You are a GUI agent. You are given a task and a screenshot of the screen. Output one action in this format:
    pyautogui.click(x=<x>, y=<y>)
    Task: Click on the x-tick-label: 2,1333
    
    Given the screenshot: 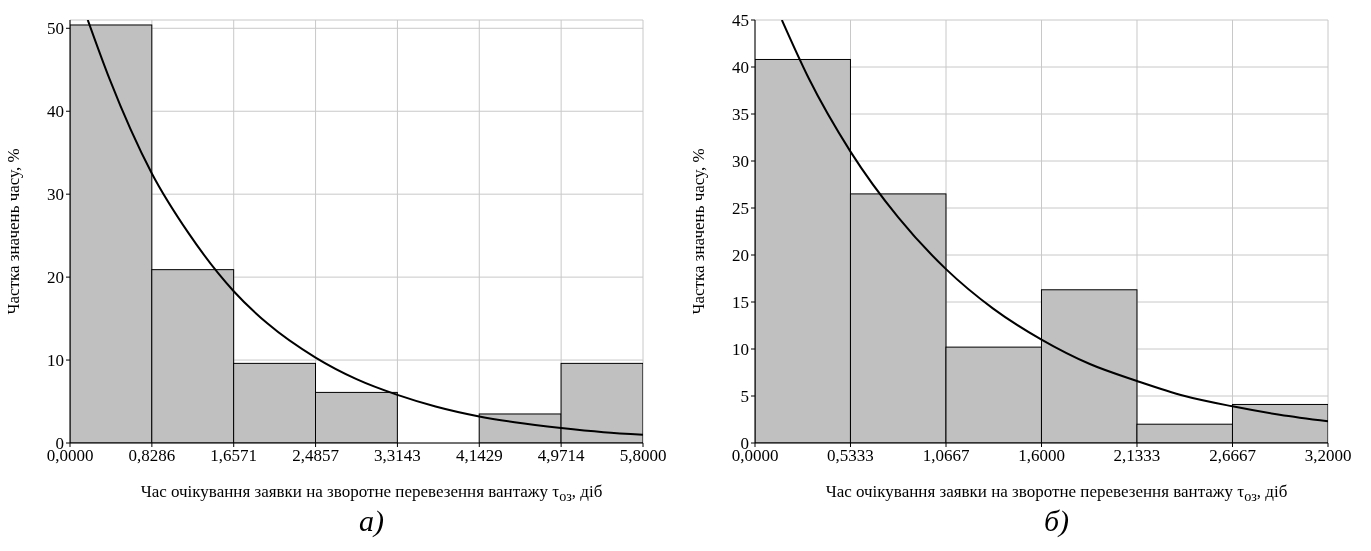 What is the action you would take?
    pyautogui.click(x=1137, y=456)
    